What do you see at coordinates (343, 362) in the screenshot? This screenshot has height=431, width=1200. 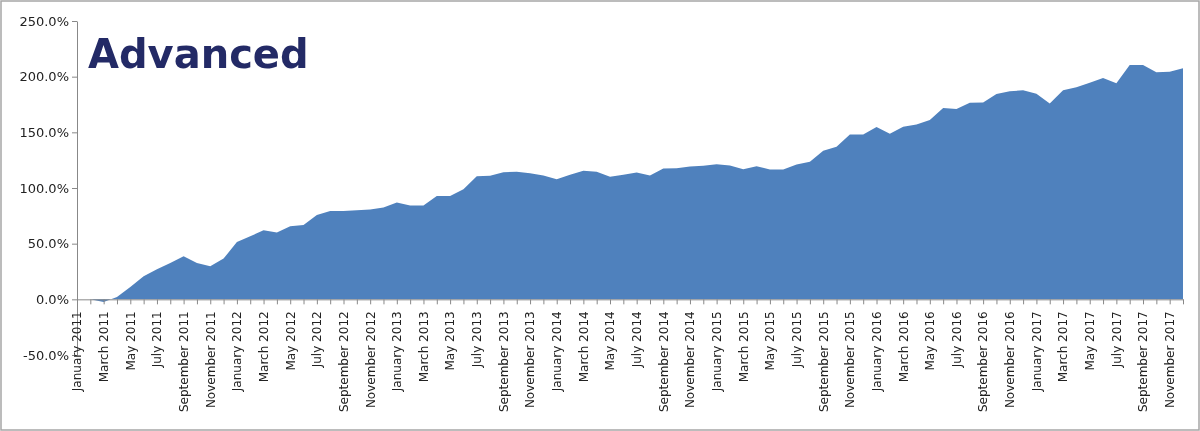 I see `x-tick-label: September 2012` at bounding box center [343, 362].